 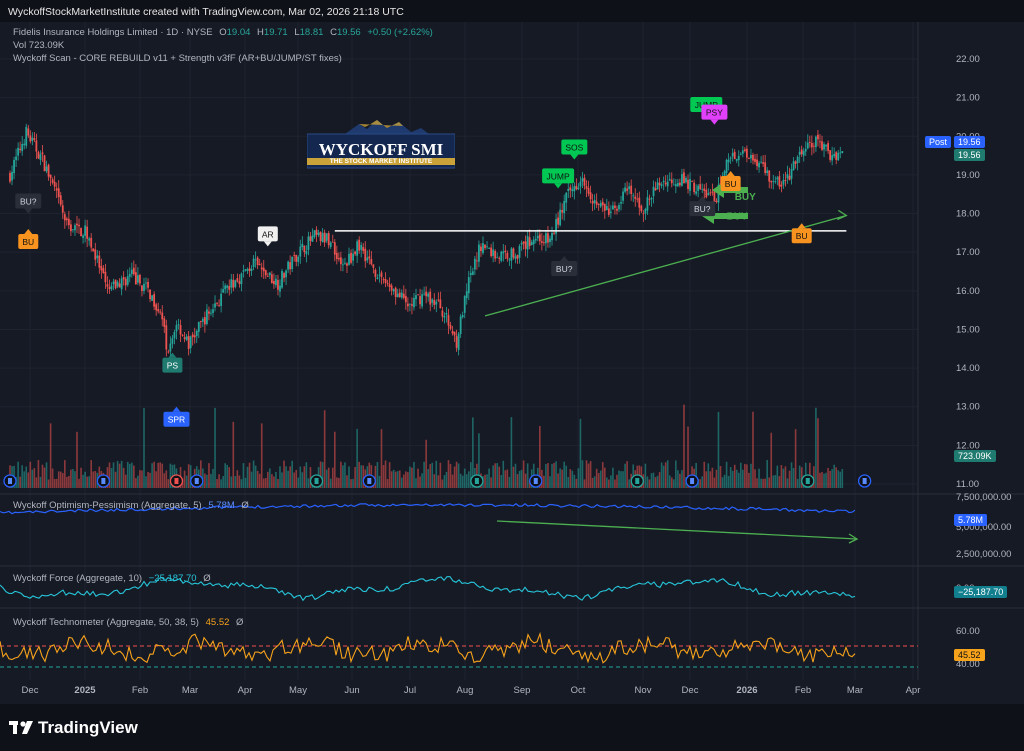 I want to click on price-tick: 21.00, so click(x=968, y=98).